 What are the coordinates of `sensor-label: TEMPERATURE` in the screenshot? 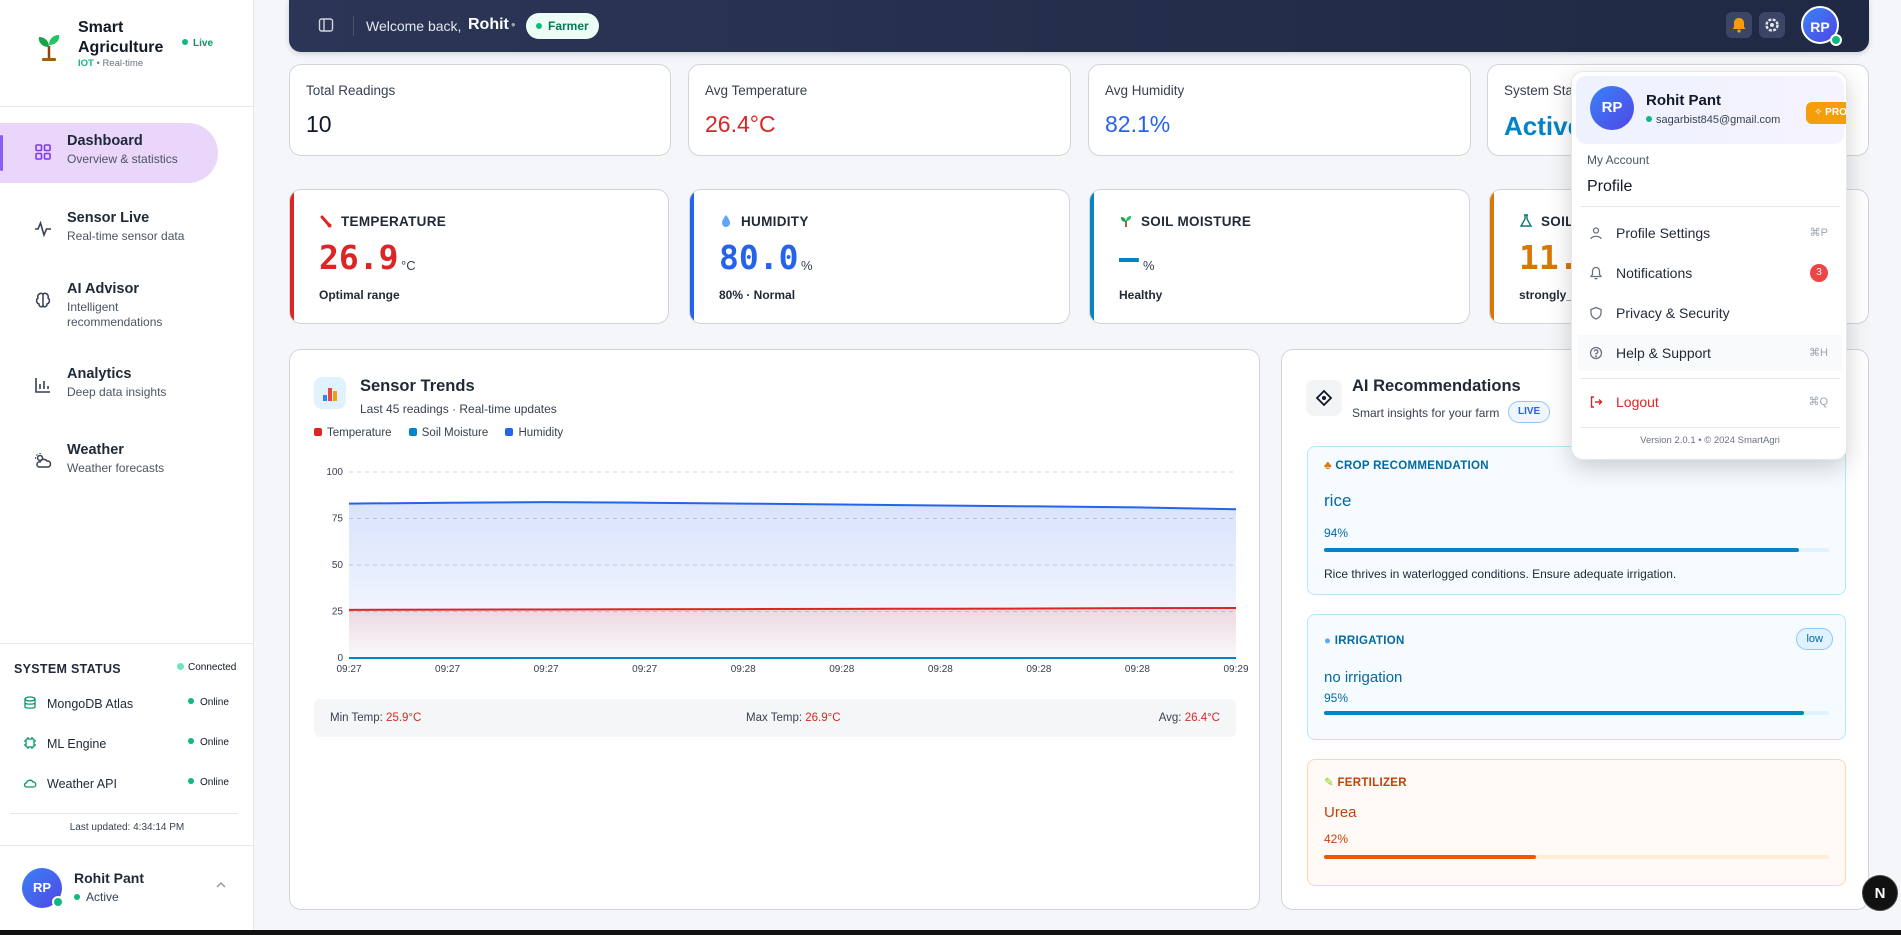 It's located at (394, 221).